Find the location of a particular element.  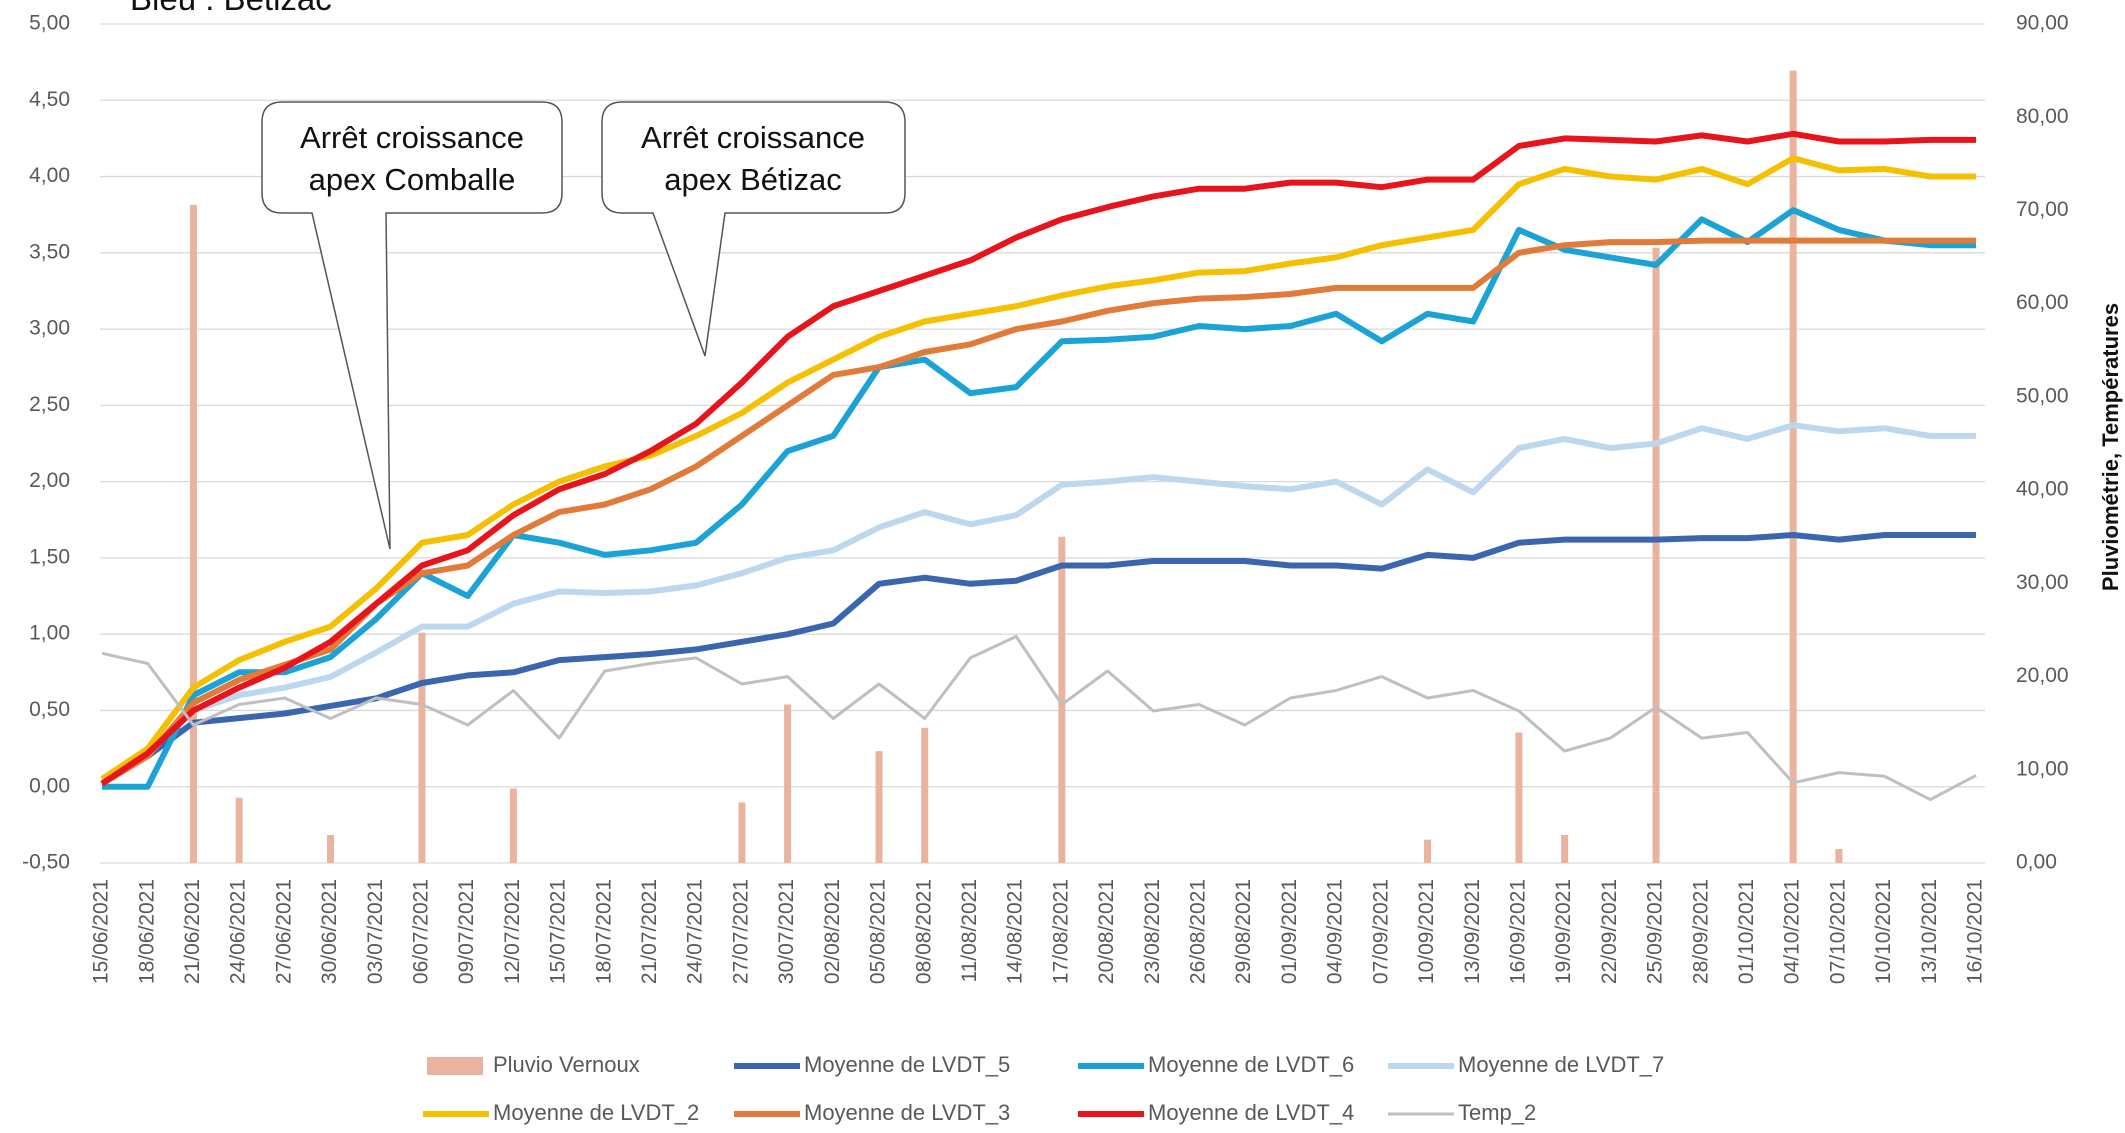

x-tick-label: 13/09/2021 is located at coordinates (1472, 931).